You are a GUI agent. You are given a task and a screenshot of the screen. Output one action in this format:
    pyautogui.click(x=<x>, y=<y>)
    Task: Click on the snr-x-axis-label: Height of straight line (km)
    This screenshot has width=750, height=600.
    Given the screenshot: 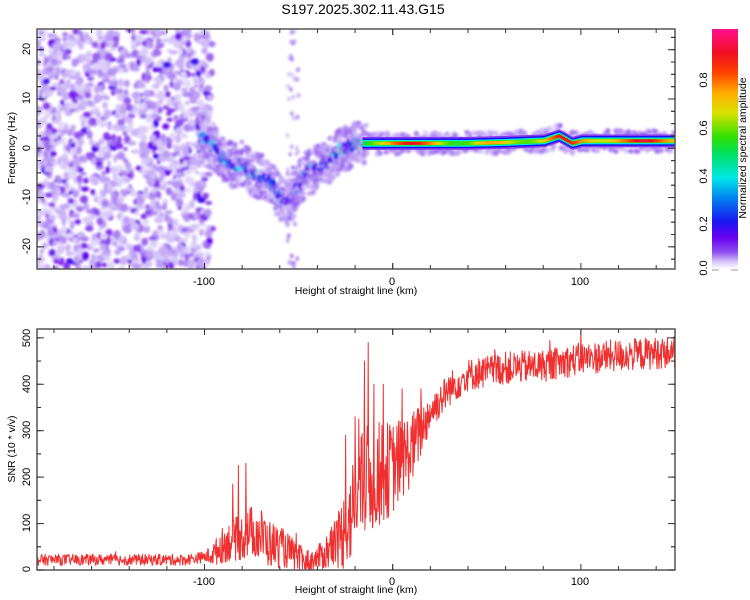 What is the action you would take?
    pyautogui.click(x=356, y=590)
    